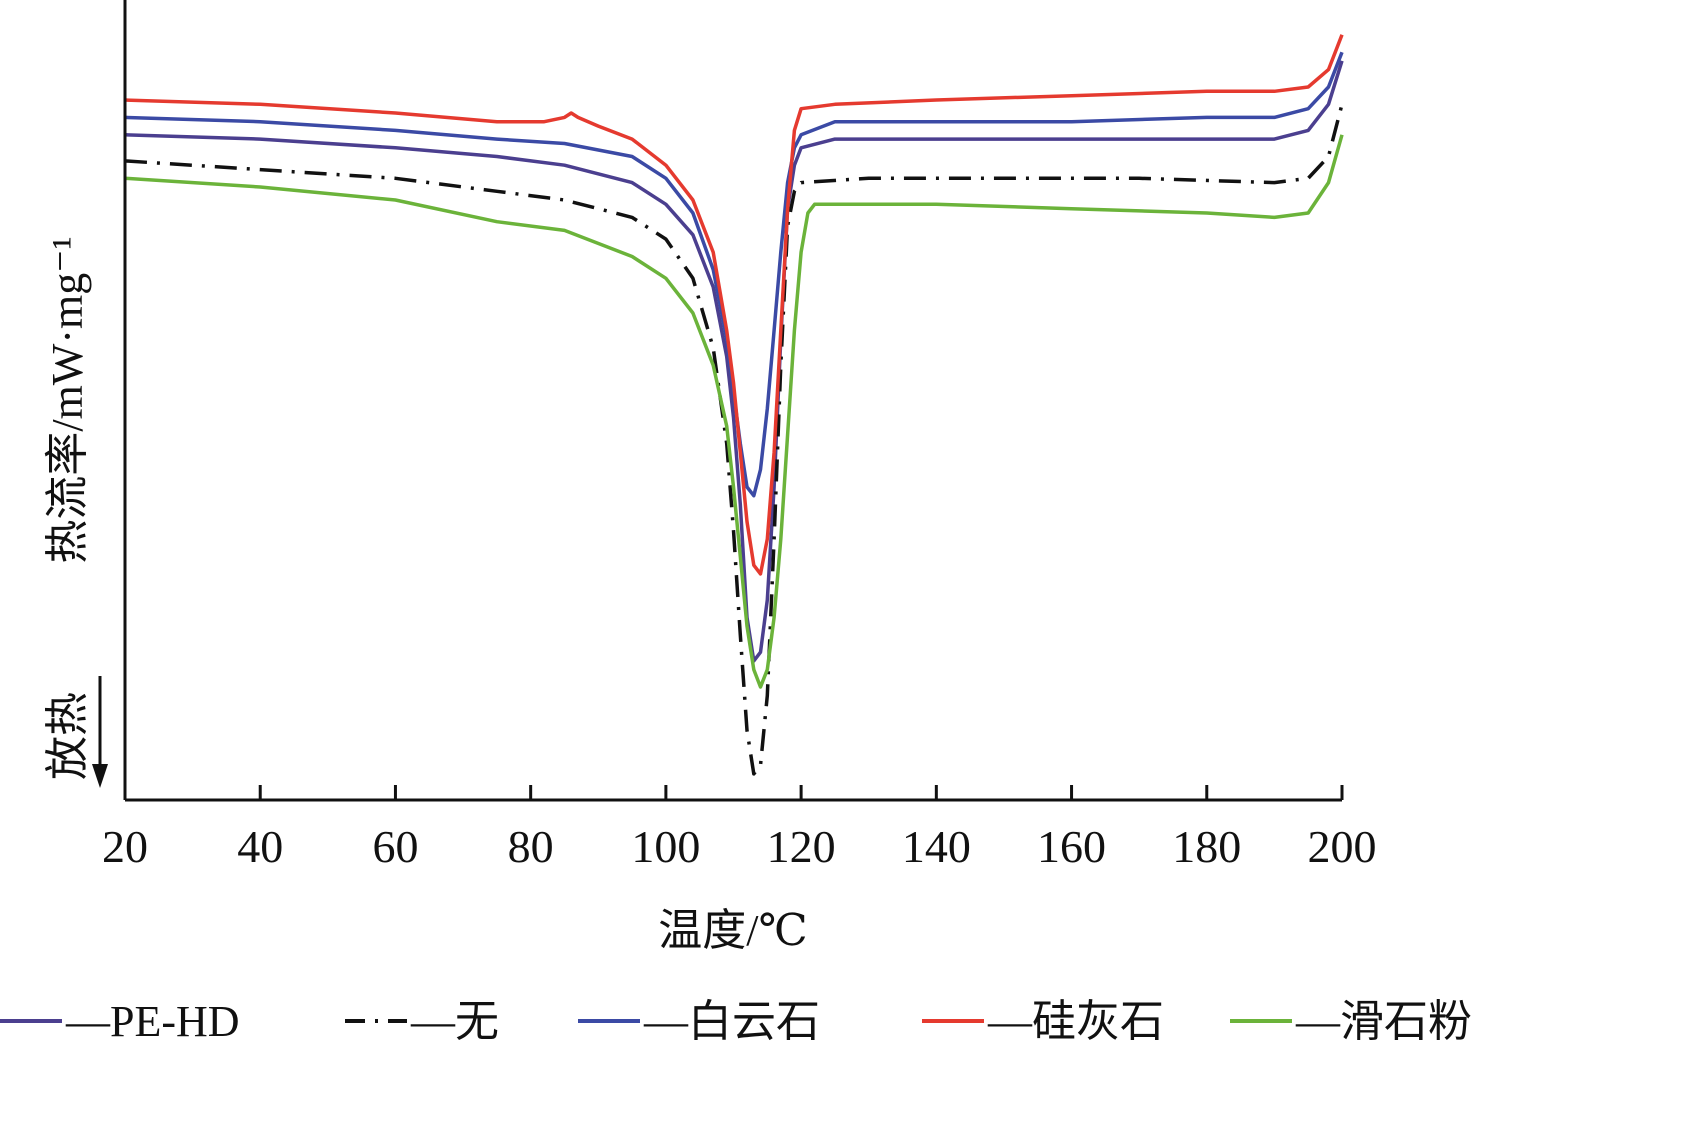 Image resolution: width=1686 pixels, height=1124 pixels. Describe the element at coordinates (732, 930) in the screenshot. I see `x-axis-title: 温度/℃` at that location.